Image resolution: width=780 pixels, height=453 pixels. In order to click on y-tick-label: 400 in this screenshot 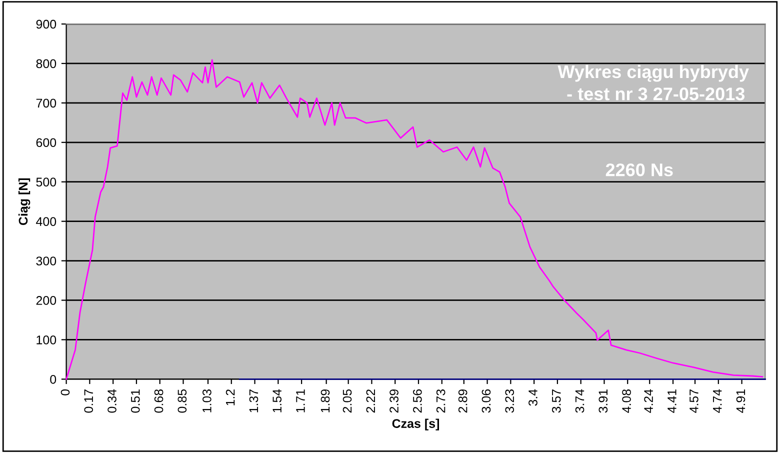, I will do `click(46, 221)`.